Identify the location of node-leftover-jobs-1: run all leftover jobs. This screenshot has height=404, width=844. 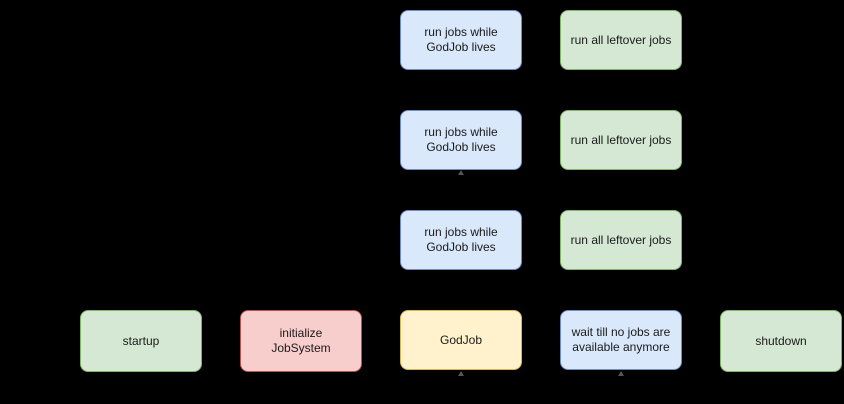
(621, 40).